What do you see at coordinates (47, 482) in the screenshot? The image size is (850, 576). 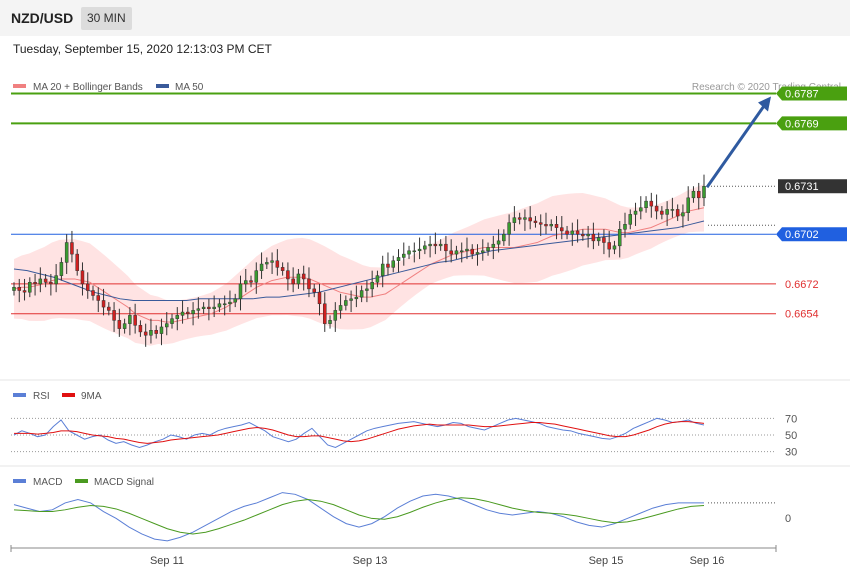 I see `macd-legend-label: MACD` at bounding box center [47, 482].